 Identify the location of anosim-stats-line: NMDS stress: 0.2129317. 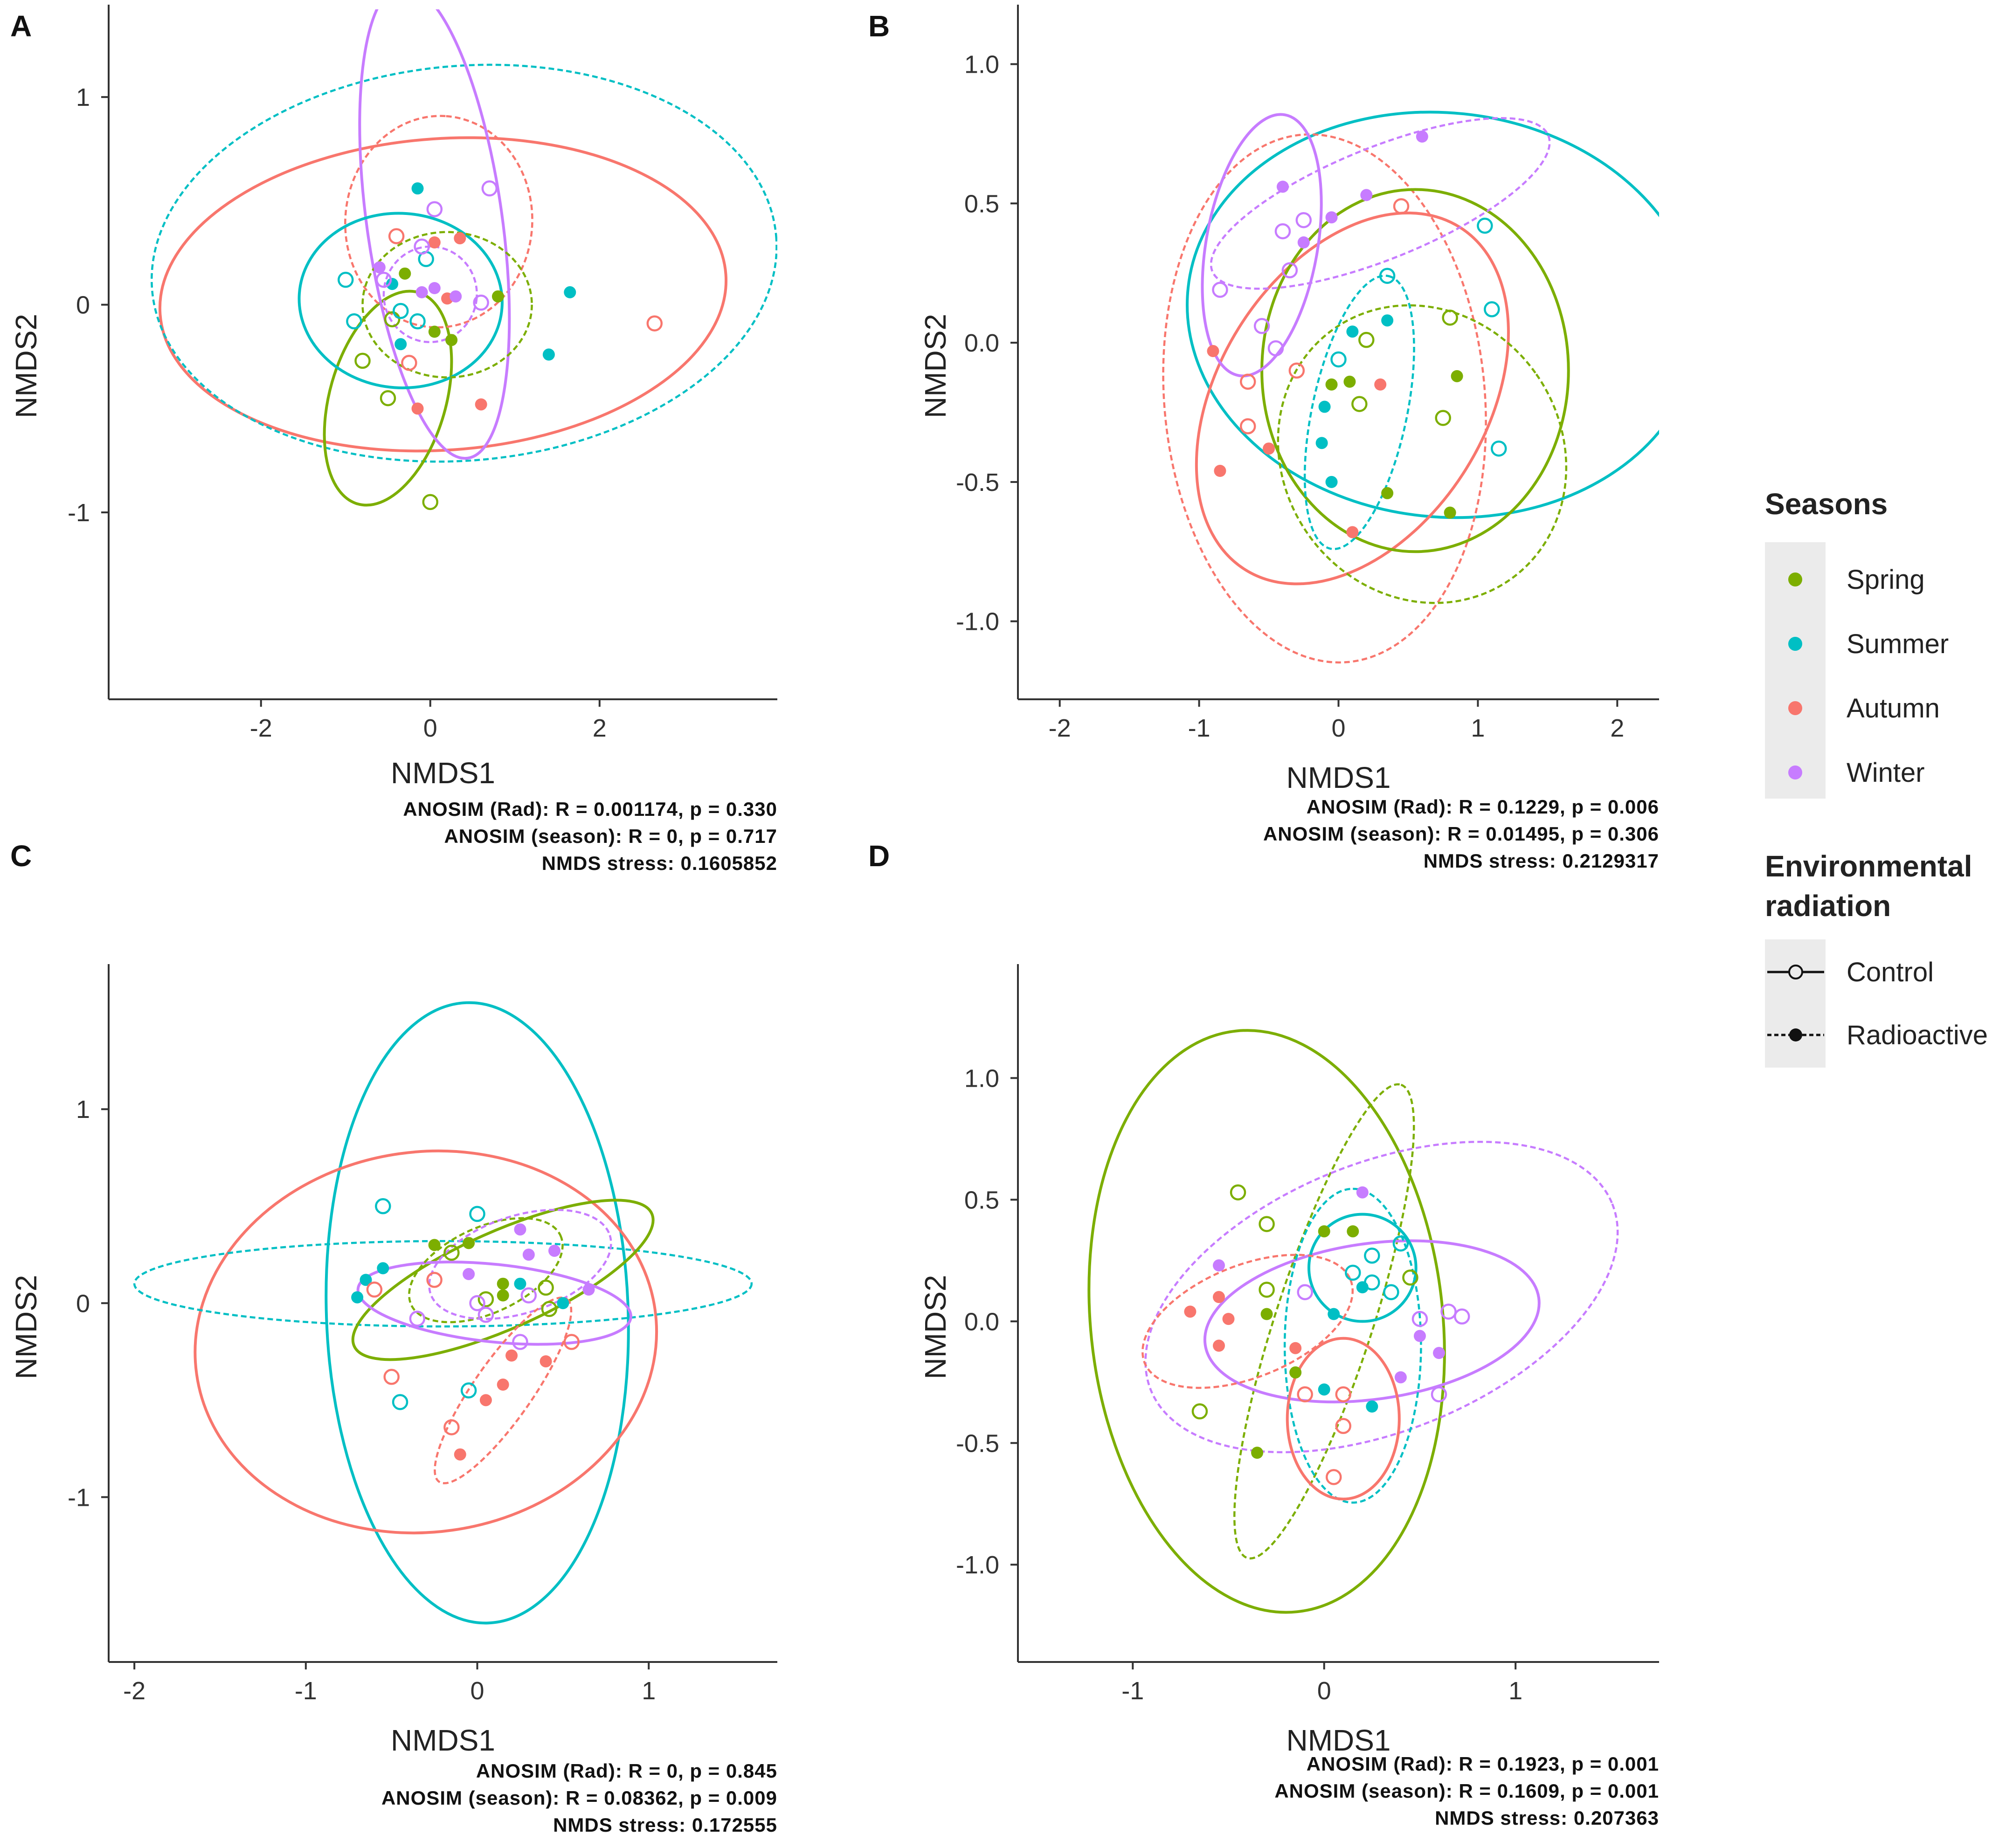
(1542, 861).